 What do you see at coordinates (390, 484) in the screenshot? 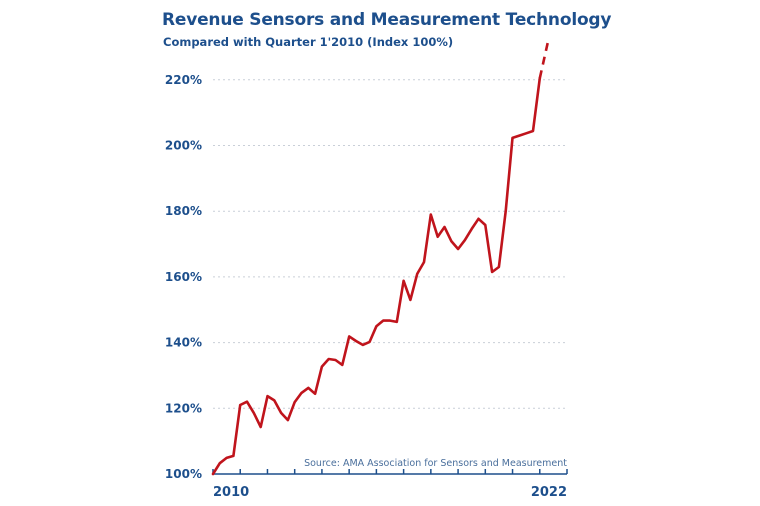
I see `x-axis: 2010 2022` at bounding box center [390, 484].